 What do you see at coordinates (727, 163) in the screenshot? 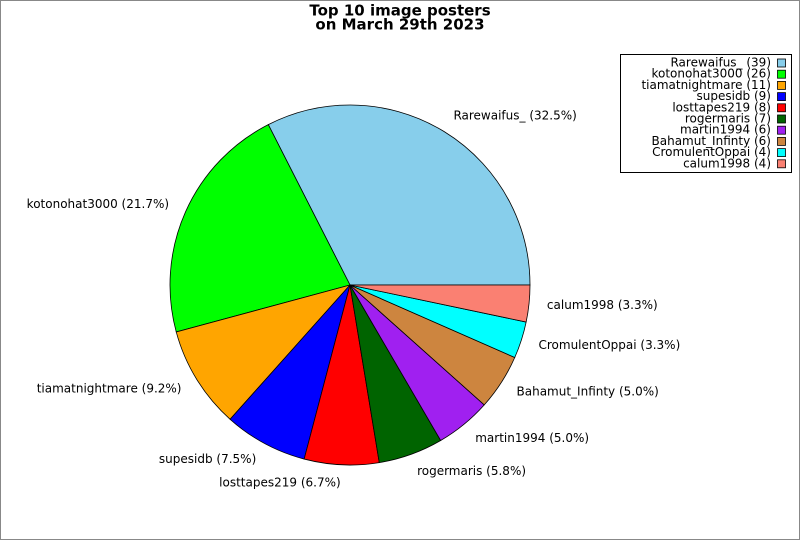
I see `legend-label: calum1998 (4)` at bounding box center [727, 163].